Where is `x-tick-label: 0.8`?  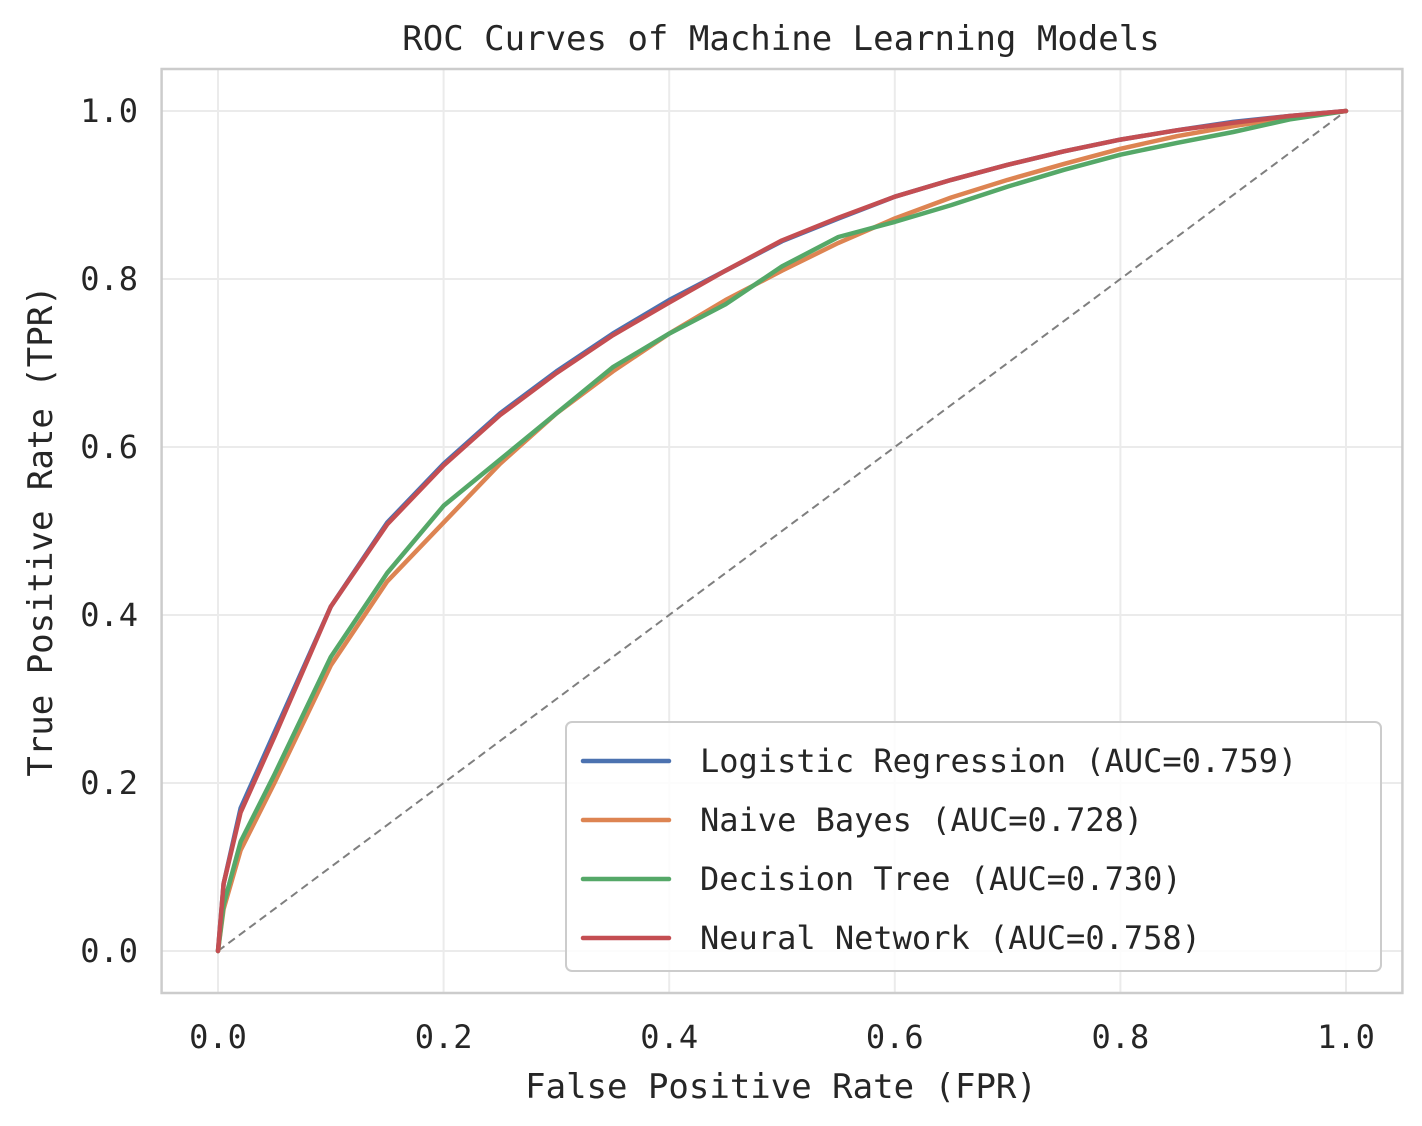
x-tick-label: 0.8 is located at coordinates (1121, 1037).